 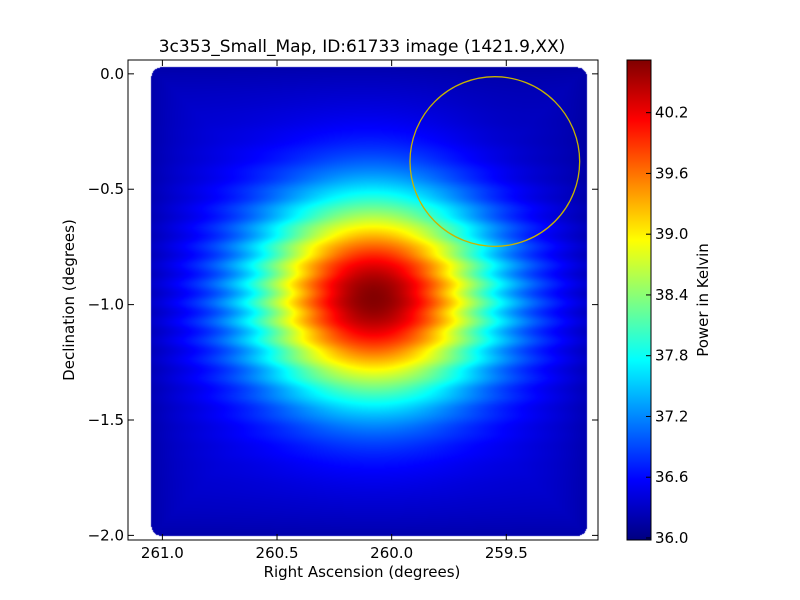 What do you see at coordinates (391, 553) in the screenshot?
I see `x-tick-label: 260.0` at bounding box center [391, 553].